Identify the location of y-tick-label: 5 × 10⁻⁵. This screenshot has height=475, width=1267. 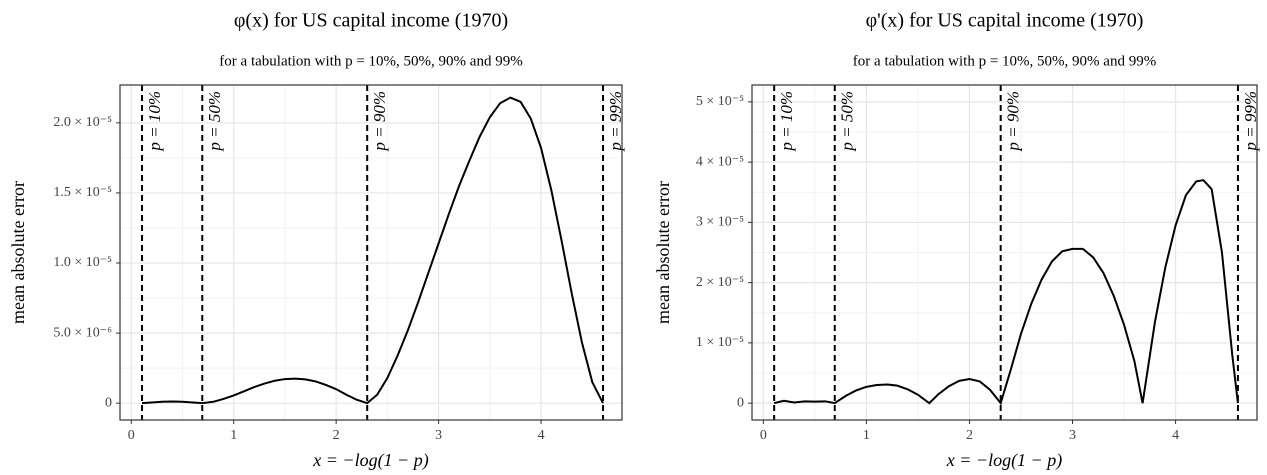
(720, 101).